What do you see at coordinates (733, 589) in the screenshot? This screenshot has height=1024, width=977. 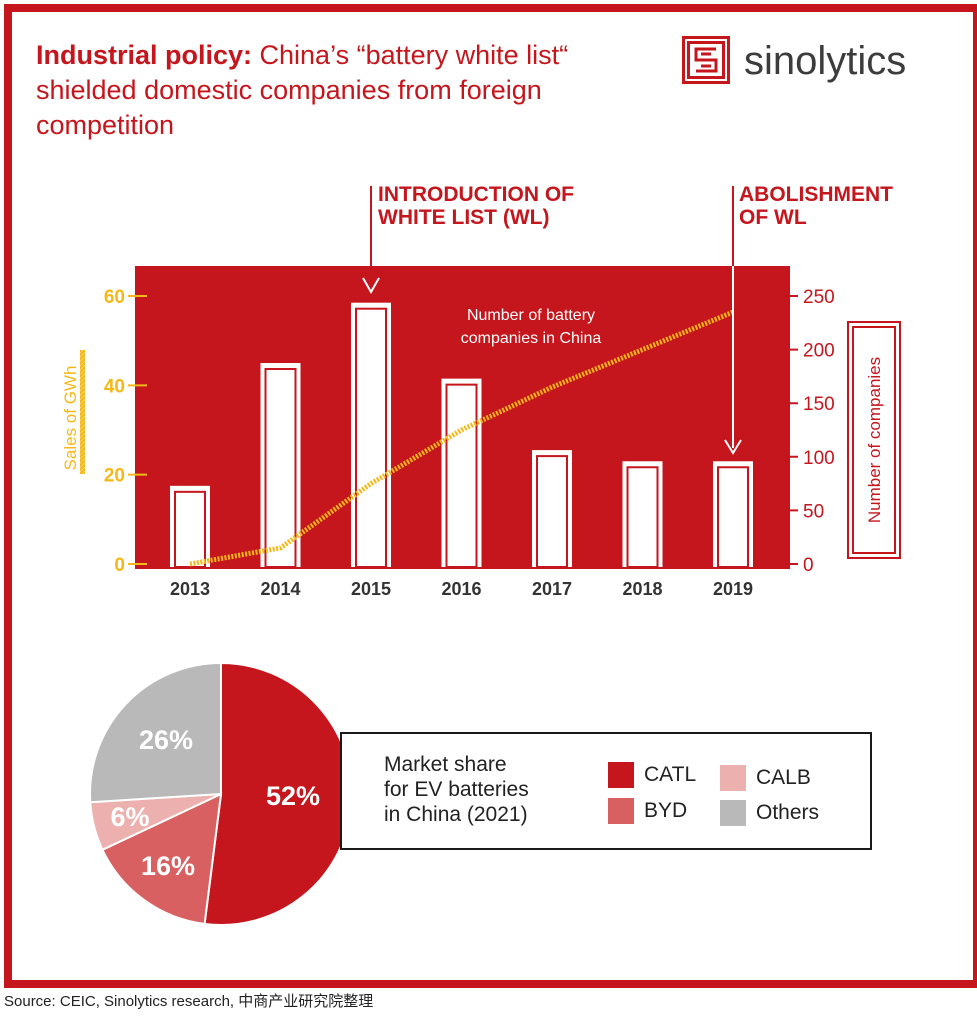 I see `x-tick-label: 2019` at bounding box center [733, 589].